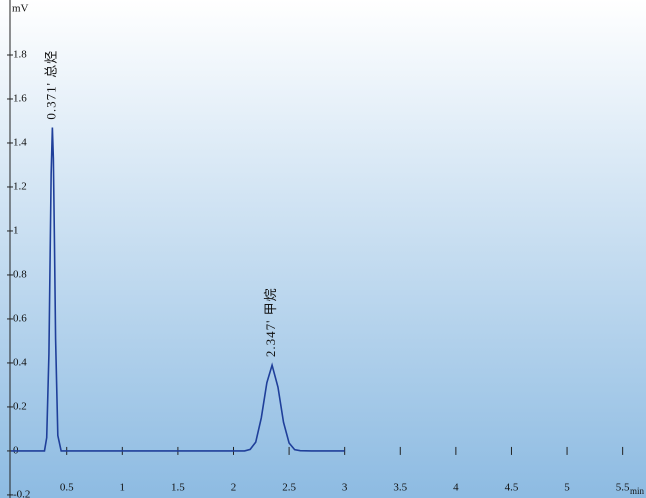 The width and height of the screenshot is (646, 498). I want to click on x-tick-label: 3.5, so click(400, 488).